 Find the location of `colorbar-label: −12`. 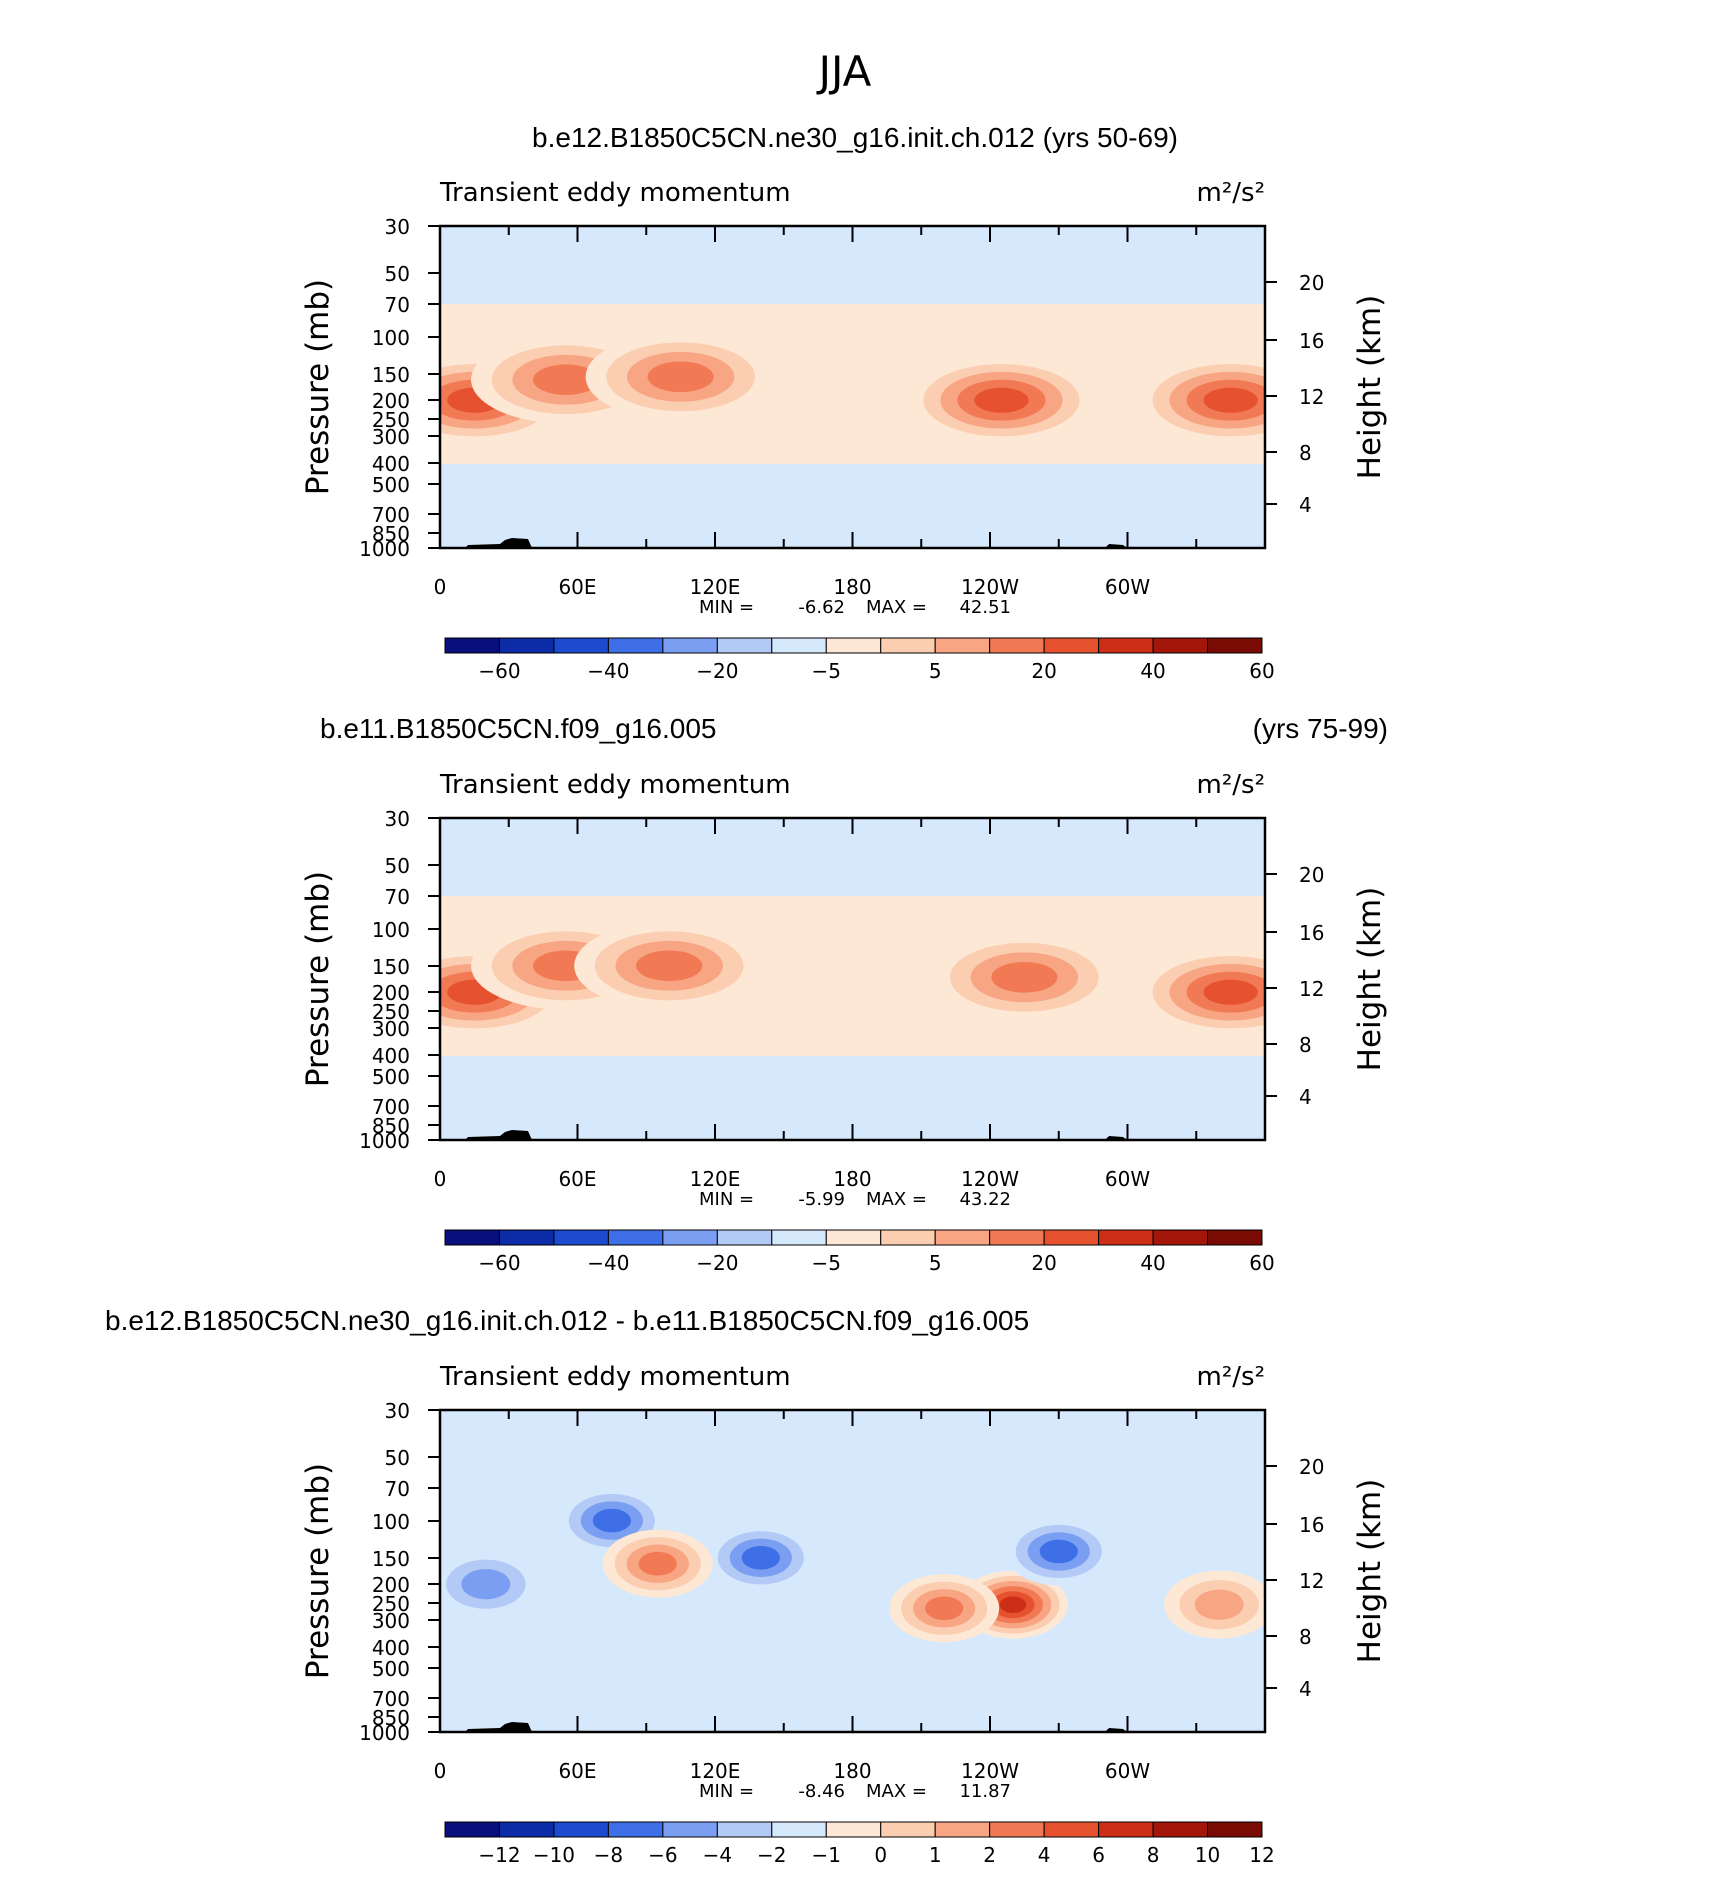

colorbar-label: −12 is located at coordinates (499, 1855).